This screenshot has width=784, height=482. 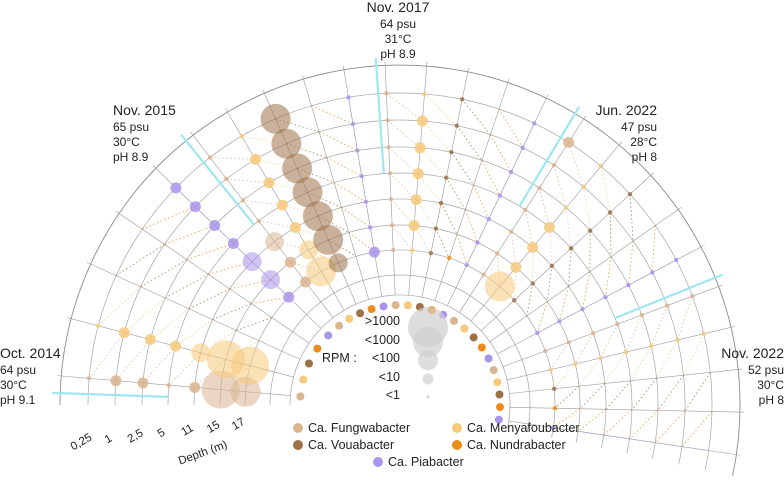 I want to click on bubble-nov-2015-fungwabacter, so click(x=243, y=200).